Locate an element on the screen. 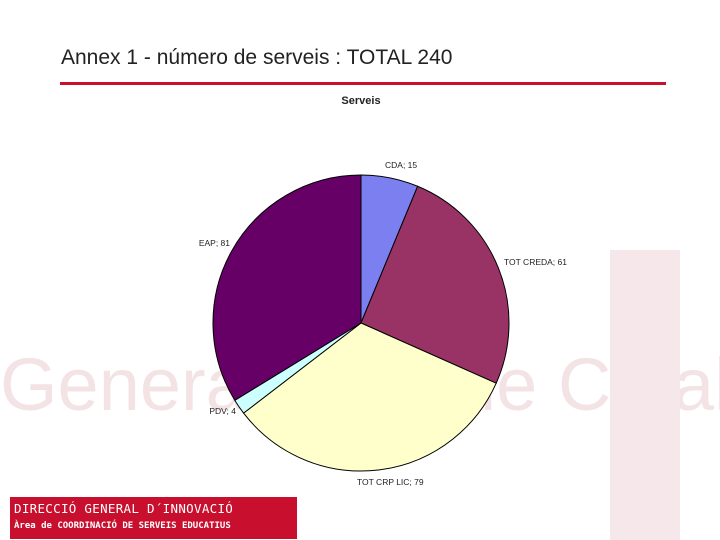  chart-title: Serveis is located at coordinates (360, 101).